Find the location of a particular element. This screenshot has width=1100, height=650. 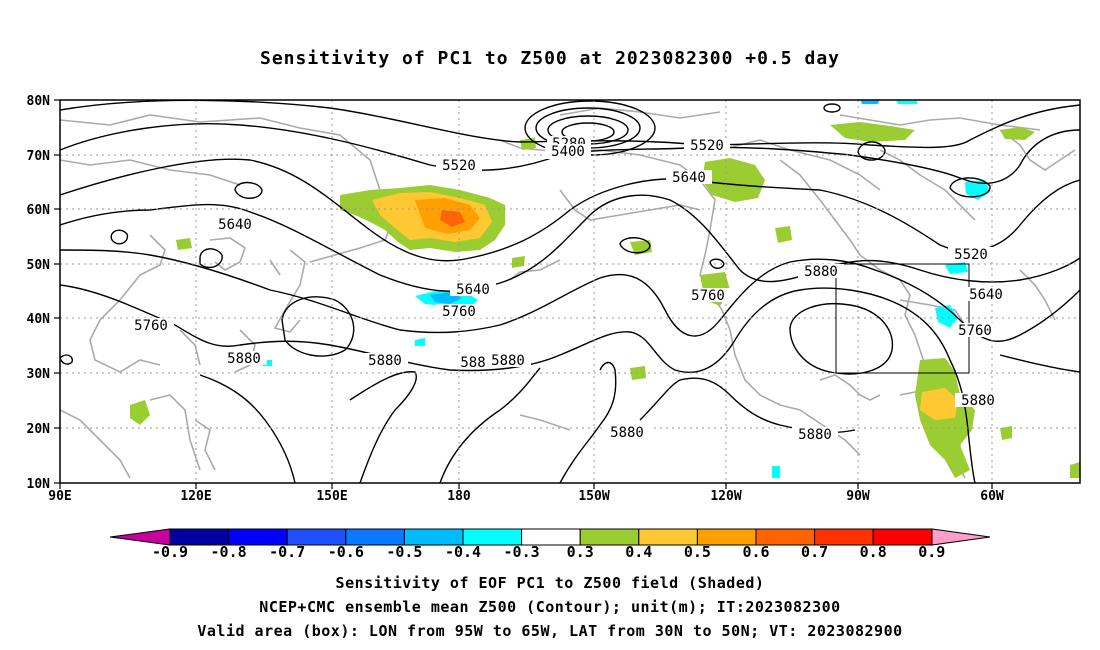

latitude-labels: 80N 70N 60N 50N 40N 30N 20N 10N is located at coordinates (39, 293).